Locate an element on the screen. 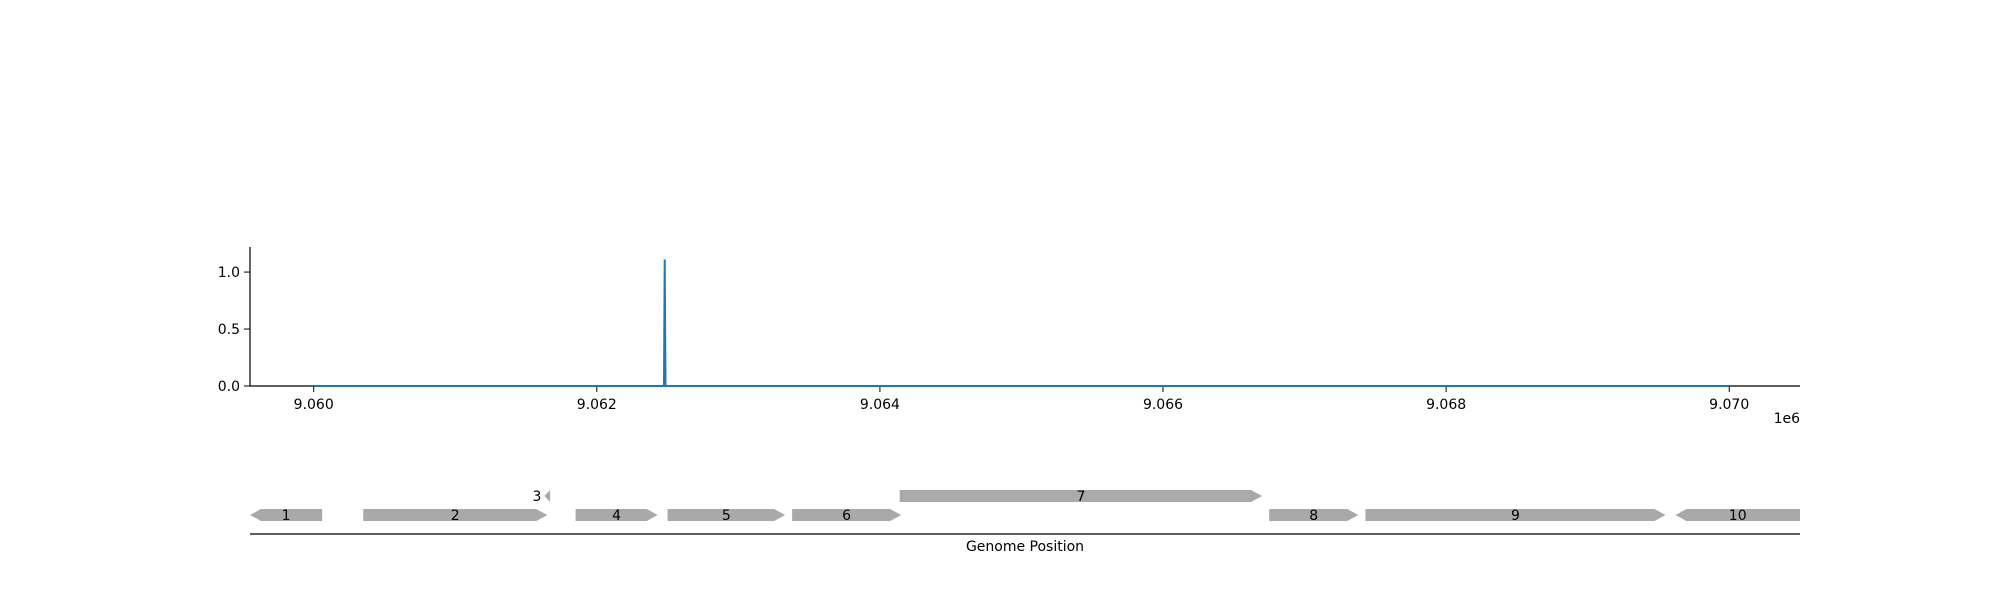 Image resolution: width=2000 pixels, height=600 pixels. x-tick-label: 9.062 is located at coordinates (597, 405).